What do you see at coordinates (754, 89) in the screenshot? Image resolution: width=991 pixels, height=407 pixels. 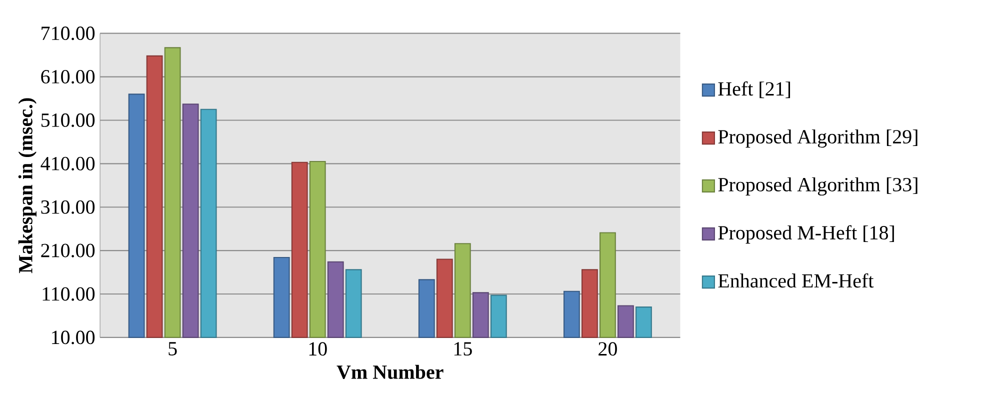 I see `legend-label: Heft [21]` at bounding box center [754, 89].